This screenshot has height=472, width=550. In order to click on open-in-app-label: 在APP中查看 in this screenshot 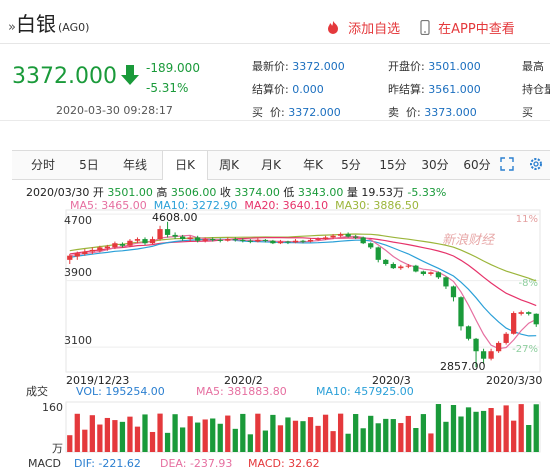, I will do `click(476, 29)`.